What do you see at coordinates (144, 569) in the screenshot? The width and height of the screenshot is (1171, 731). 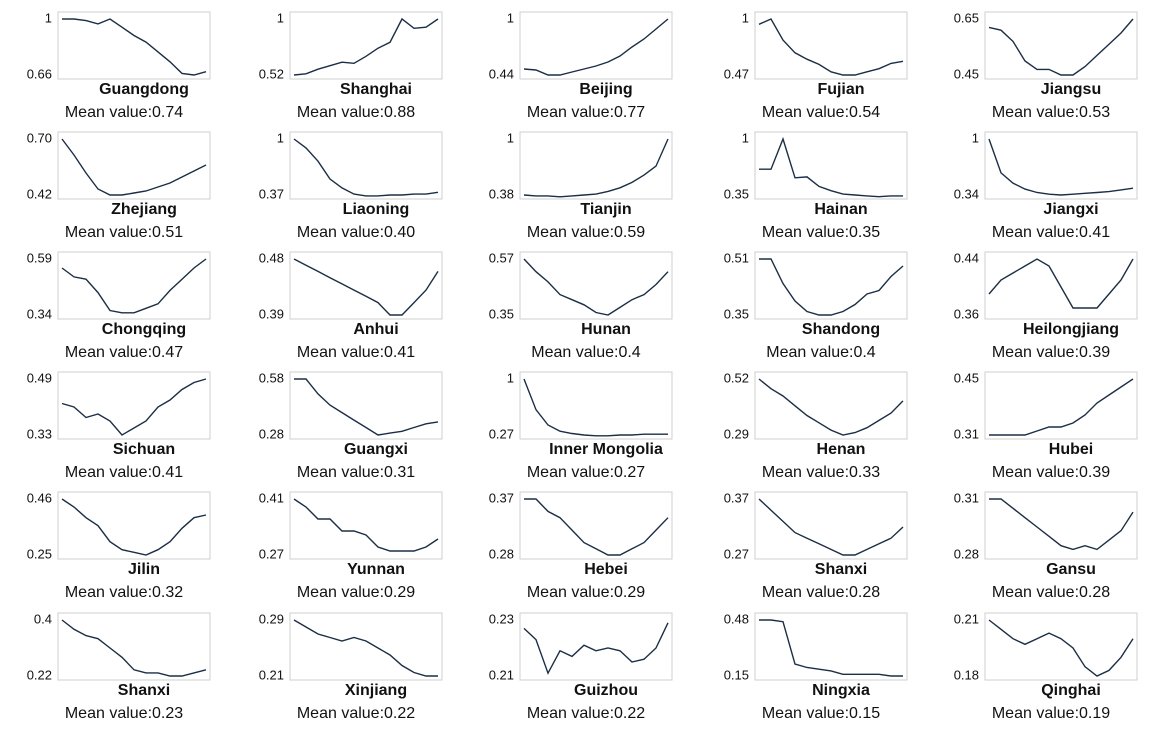 I see `chart-title: Jilin` at bounding box center [144, 569].